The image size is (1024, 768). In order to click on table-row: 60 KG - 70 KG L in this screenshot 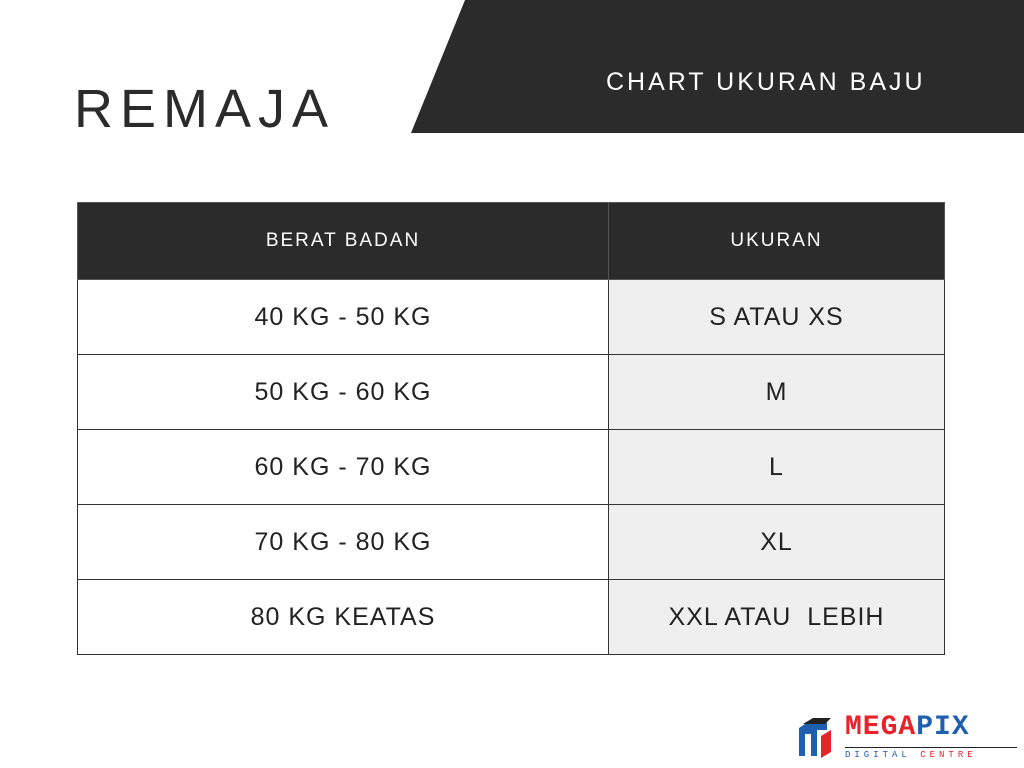, I will do `click(511, 467)`.